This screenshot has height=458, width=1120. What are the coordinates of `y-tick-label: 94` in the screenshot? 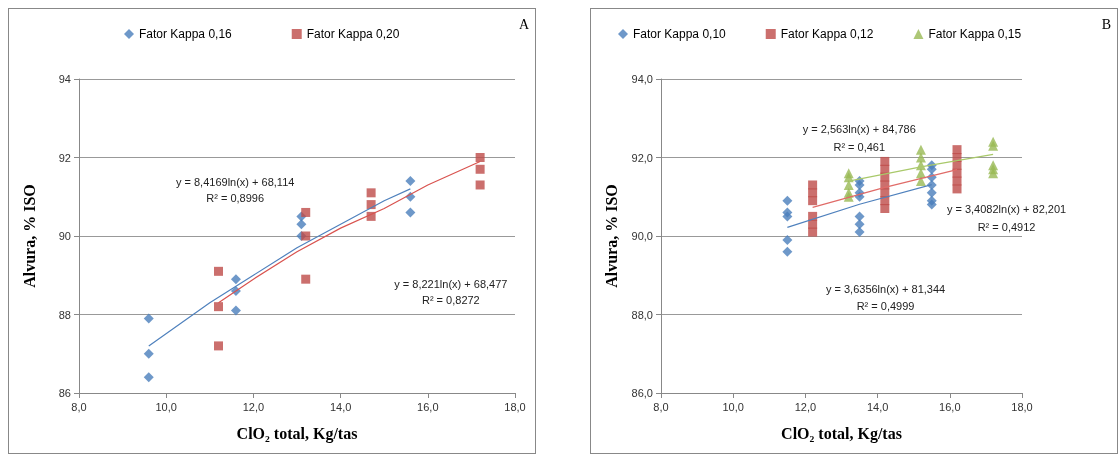 It's located at (64, 79).